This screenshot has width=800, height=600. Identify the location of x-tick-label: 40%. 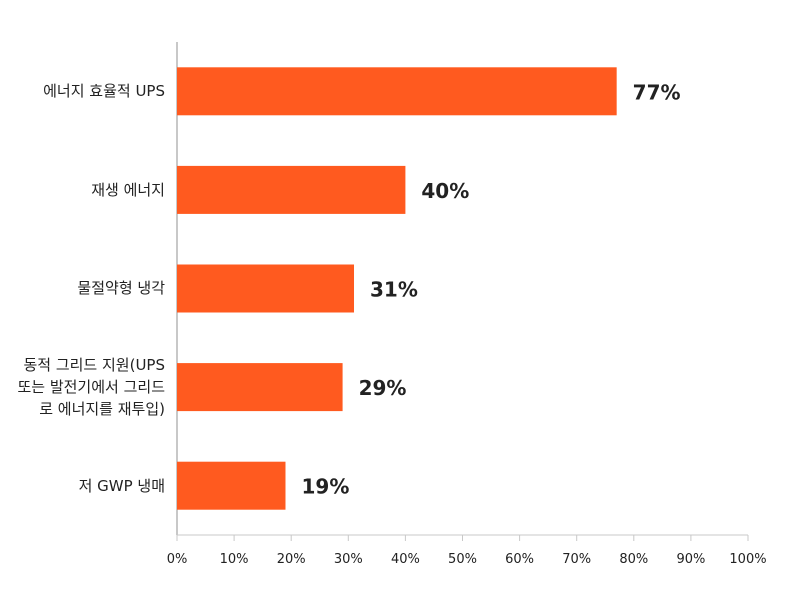
(405, 559).